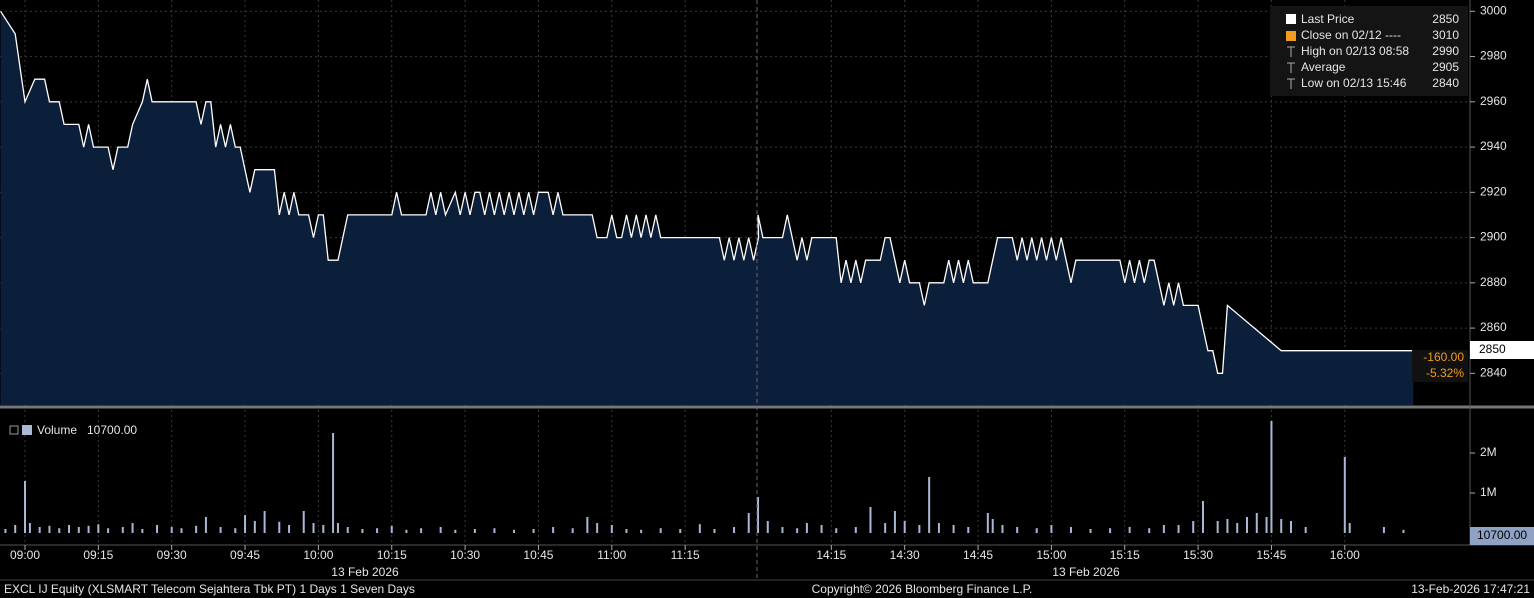  Describe the element at coordinates (1492, 349) in the screenshot. I see `last-price-tag-text: 2850` at that location.